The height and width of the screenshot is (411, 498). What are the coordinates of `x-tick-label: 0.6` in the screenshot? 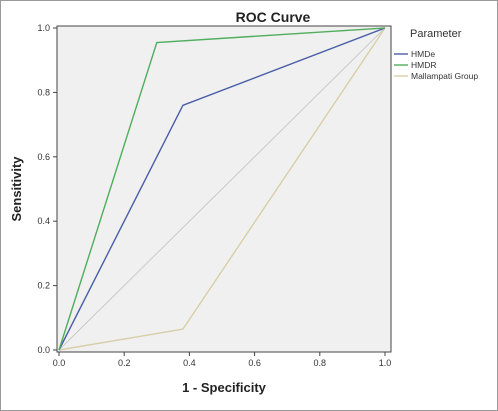 It's located at (254, 363).